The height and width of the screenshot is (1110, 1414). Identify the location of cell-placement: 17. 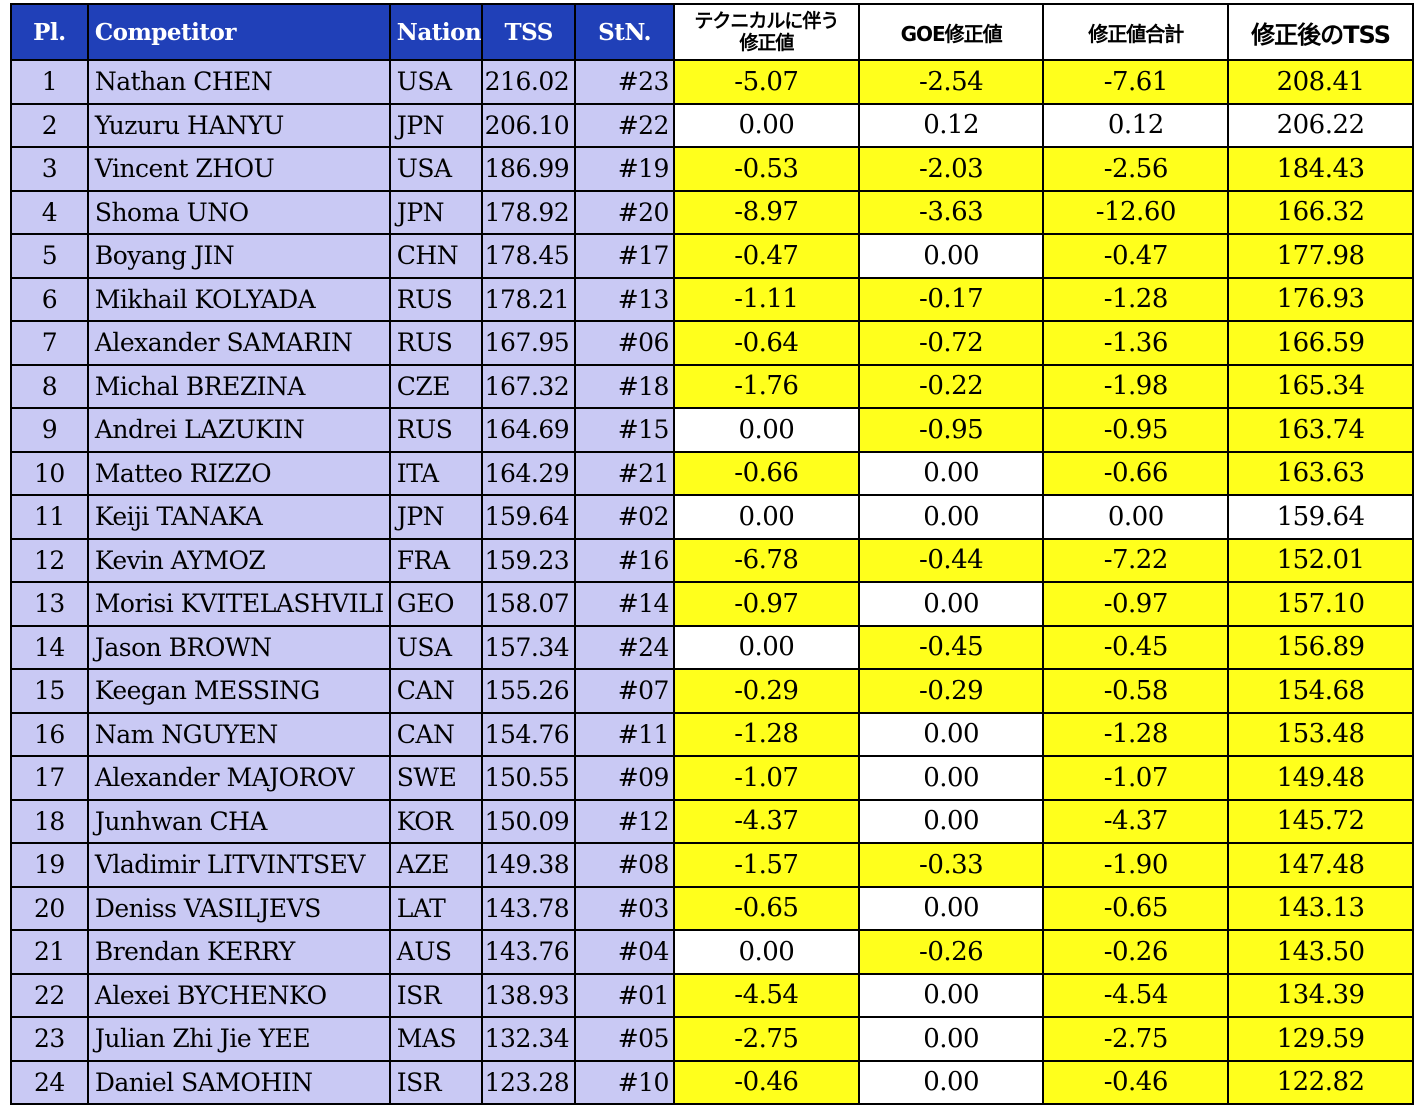
(49, 778).